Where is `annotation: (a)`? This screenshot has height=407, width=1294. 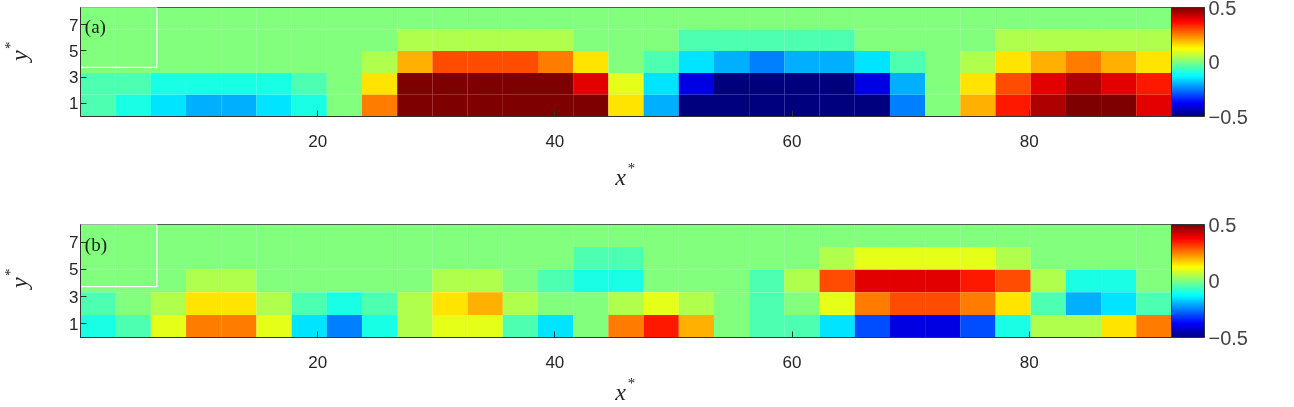
annotation: (a) is located at coordinates (95, 27).